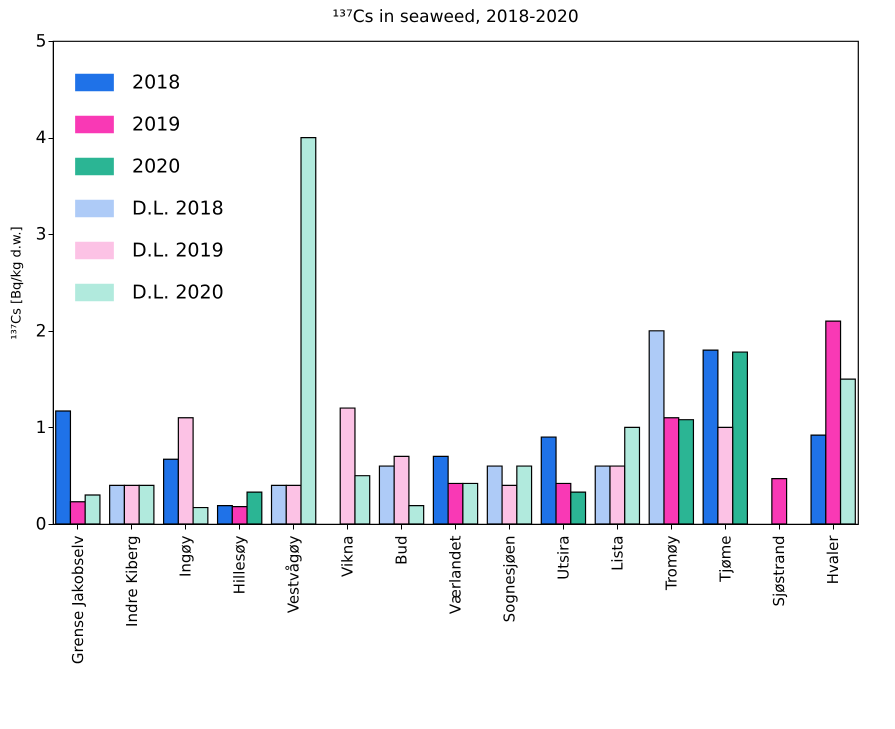 The height and width of the screenshot is (729, 895). Describe the element at coordinates (779, 571) in the screenshot. I see `x-tick-label: Sjøstrand` at that location.